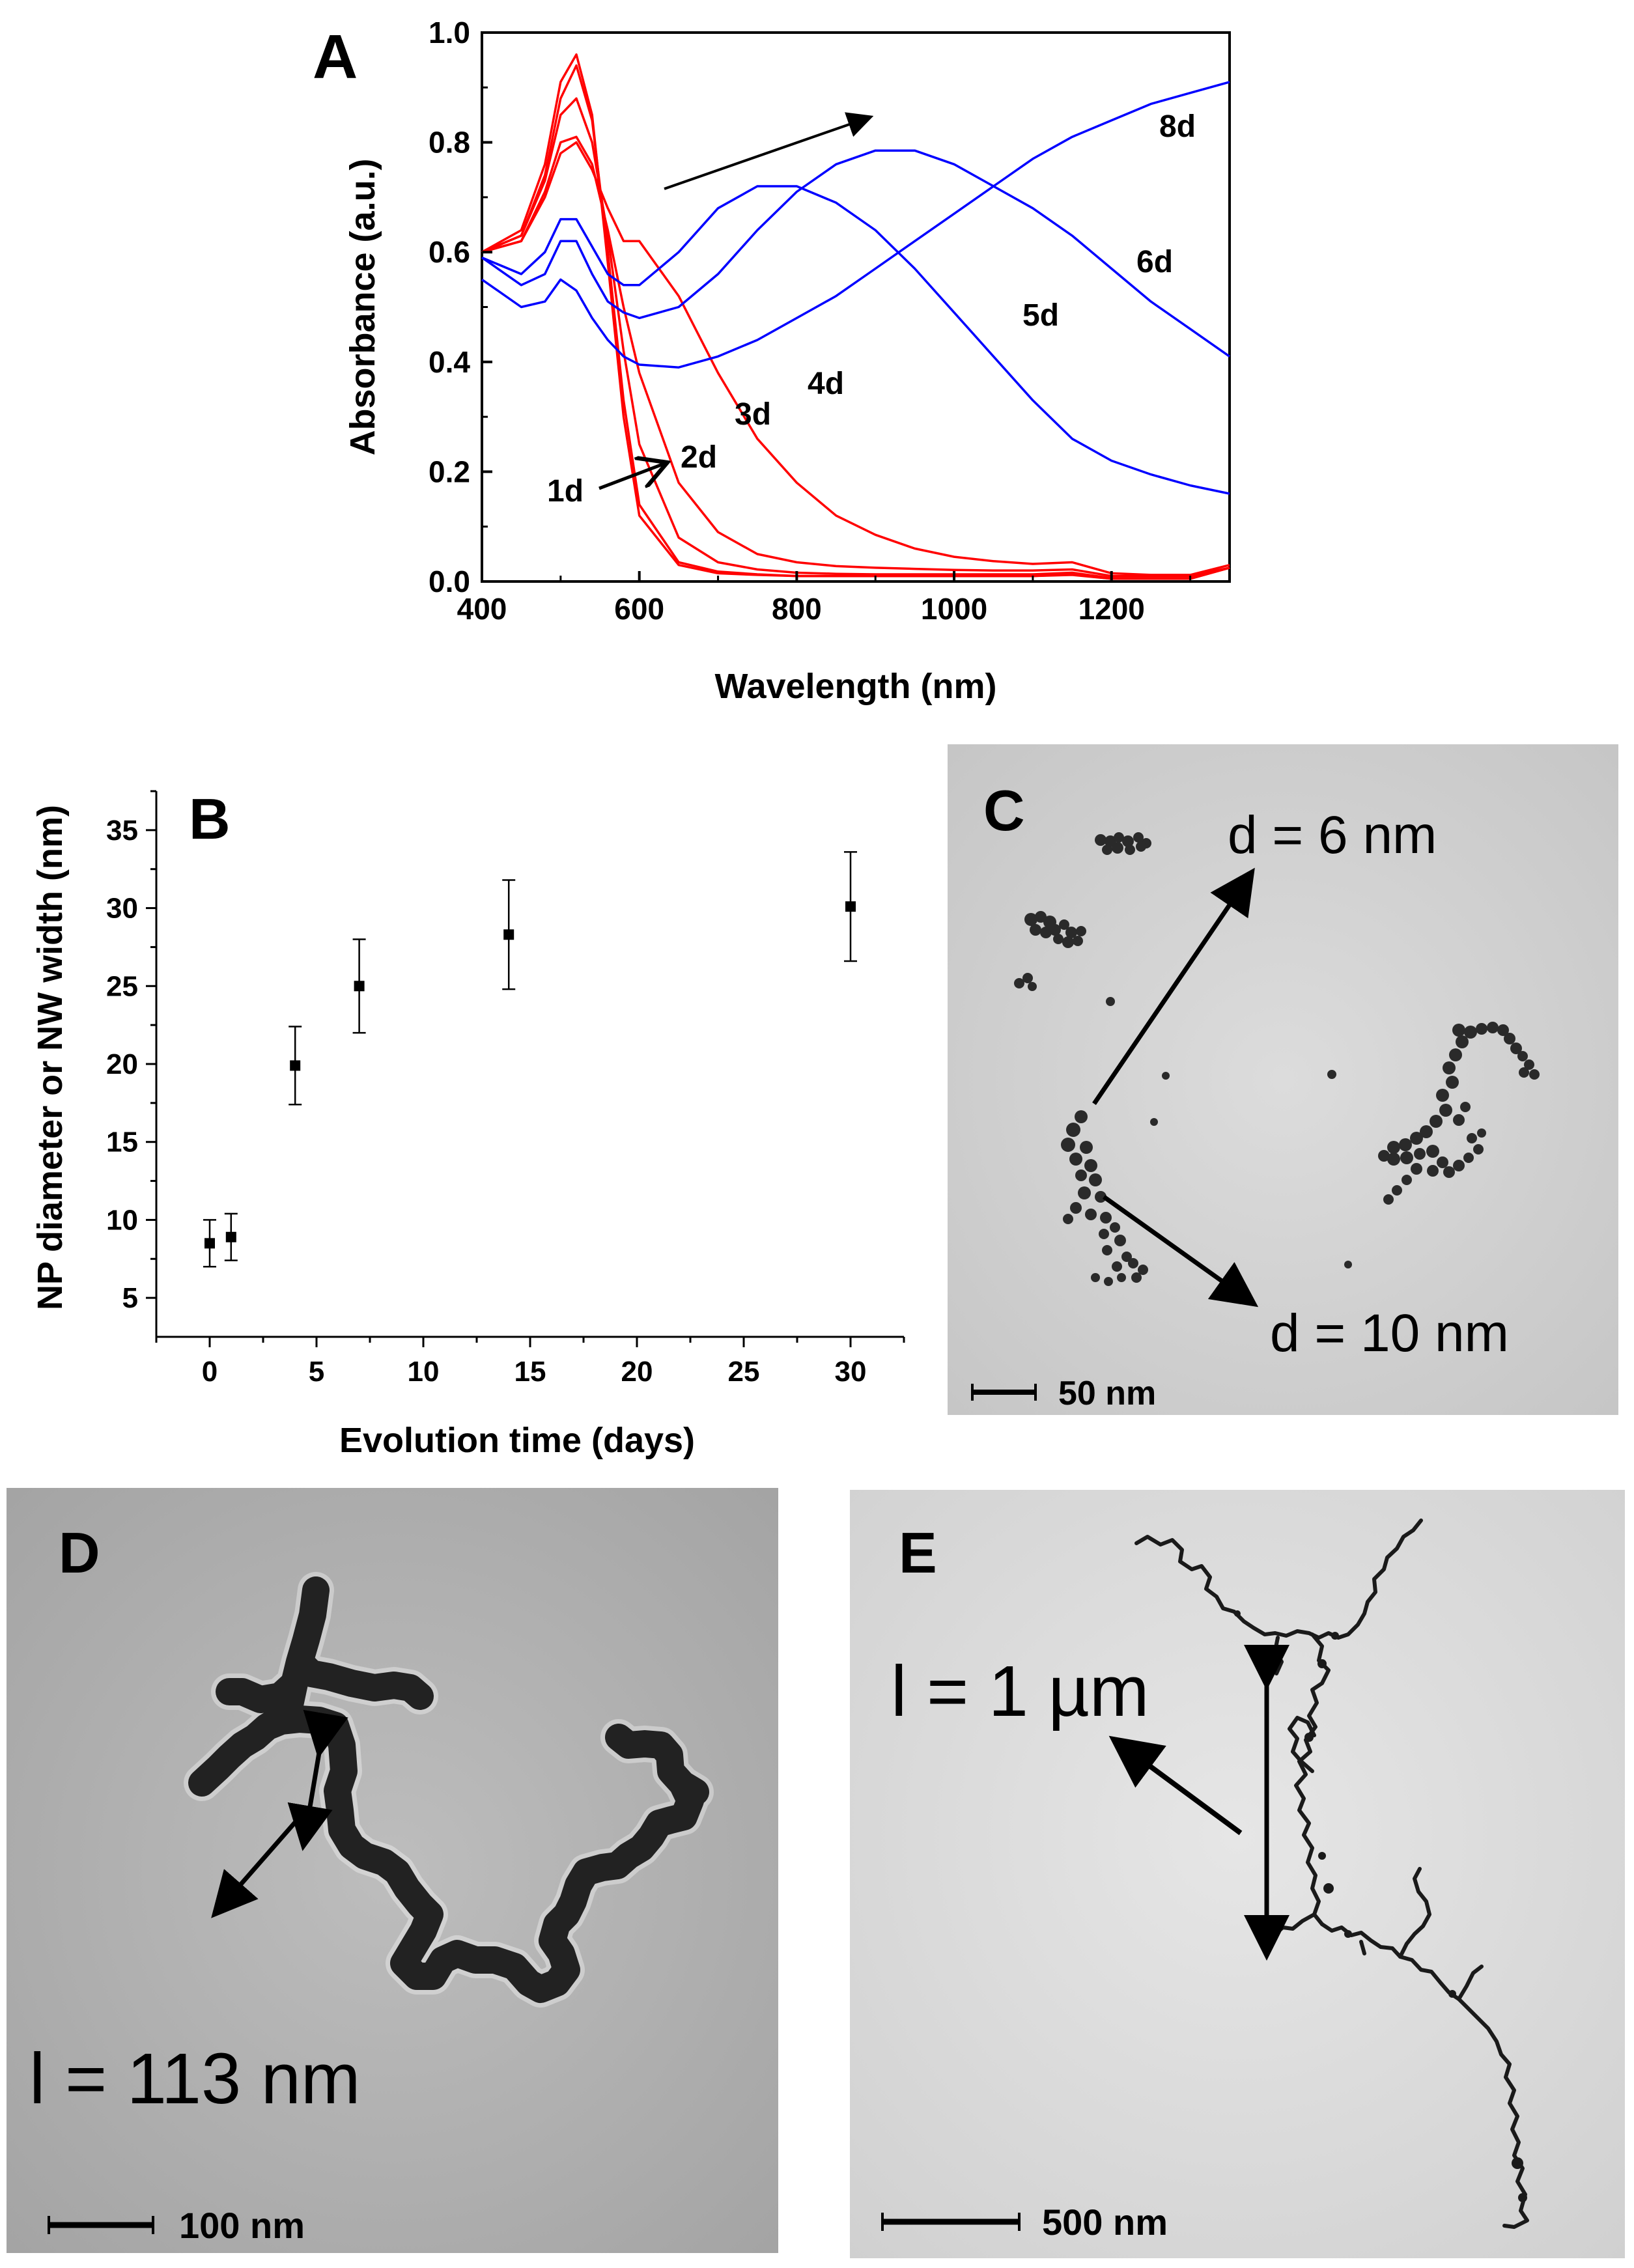  I want to click on nanowire-e, so click(1331, 1874).